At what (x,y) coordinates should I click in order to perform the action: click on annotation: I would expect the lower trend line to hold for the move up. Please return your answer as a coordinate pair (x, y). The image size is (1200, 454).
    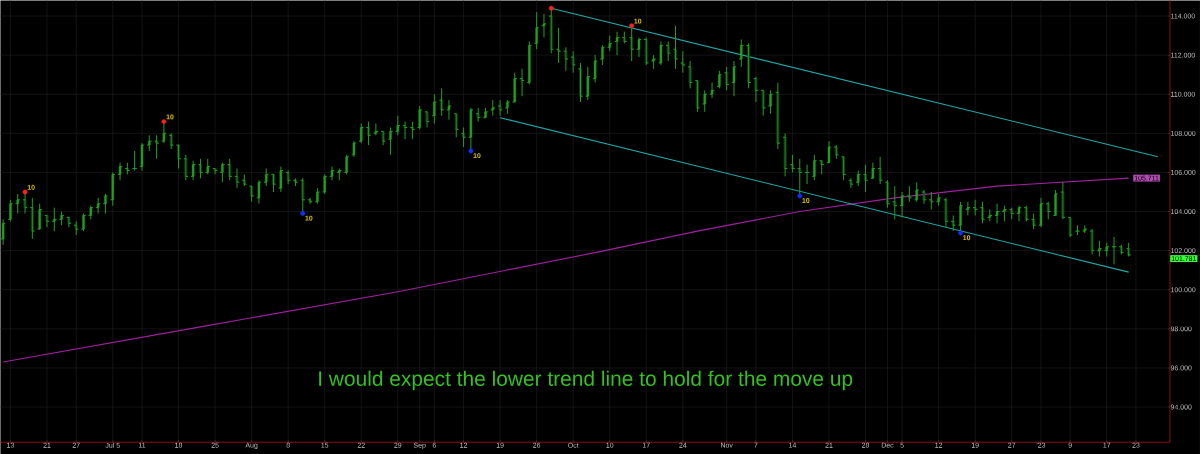
    Looking at the image, I should click on (586, 380).